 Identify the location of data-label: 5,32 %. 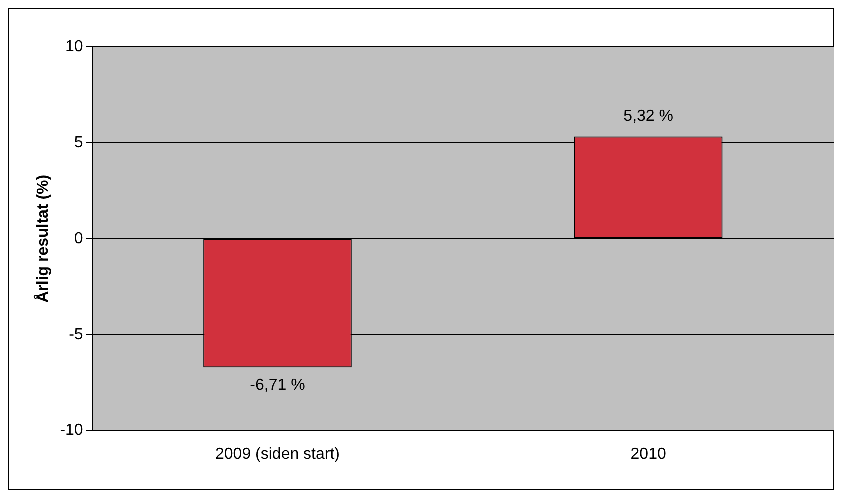
(649, 117).